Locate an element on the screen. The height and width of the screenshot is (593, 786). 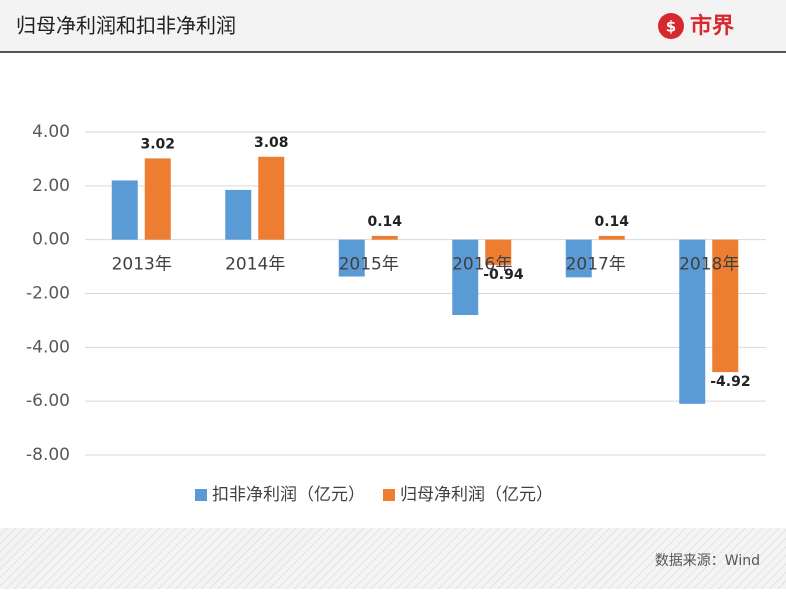
data-label: -0.94 is located at coordinates (503, 275).